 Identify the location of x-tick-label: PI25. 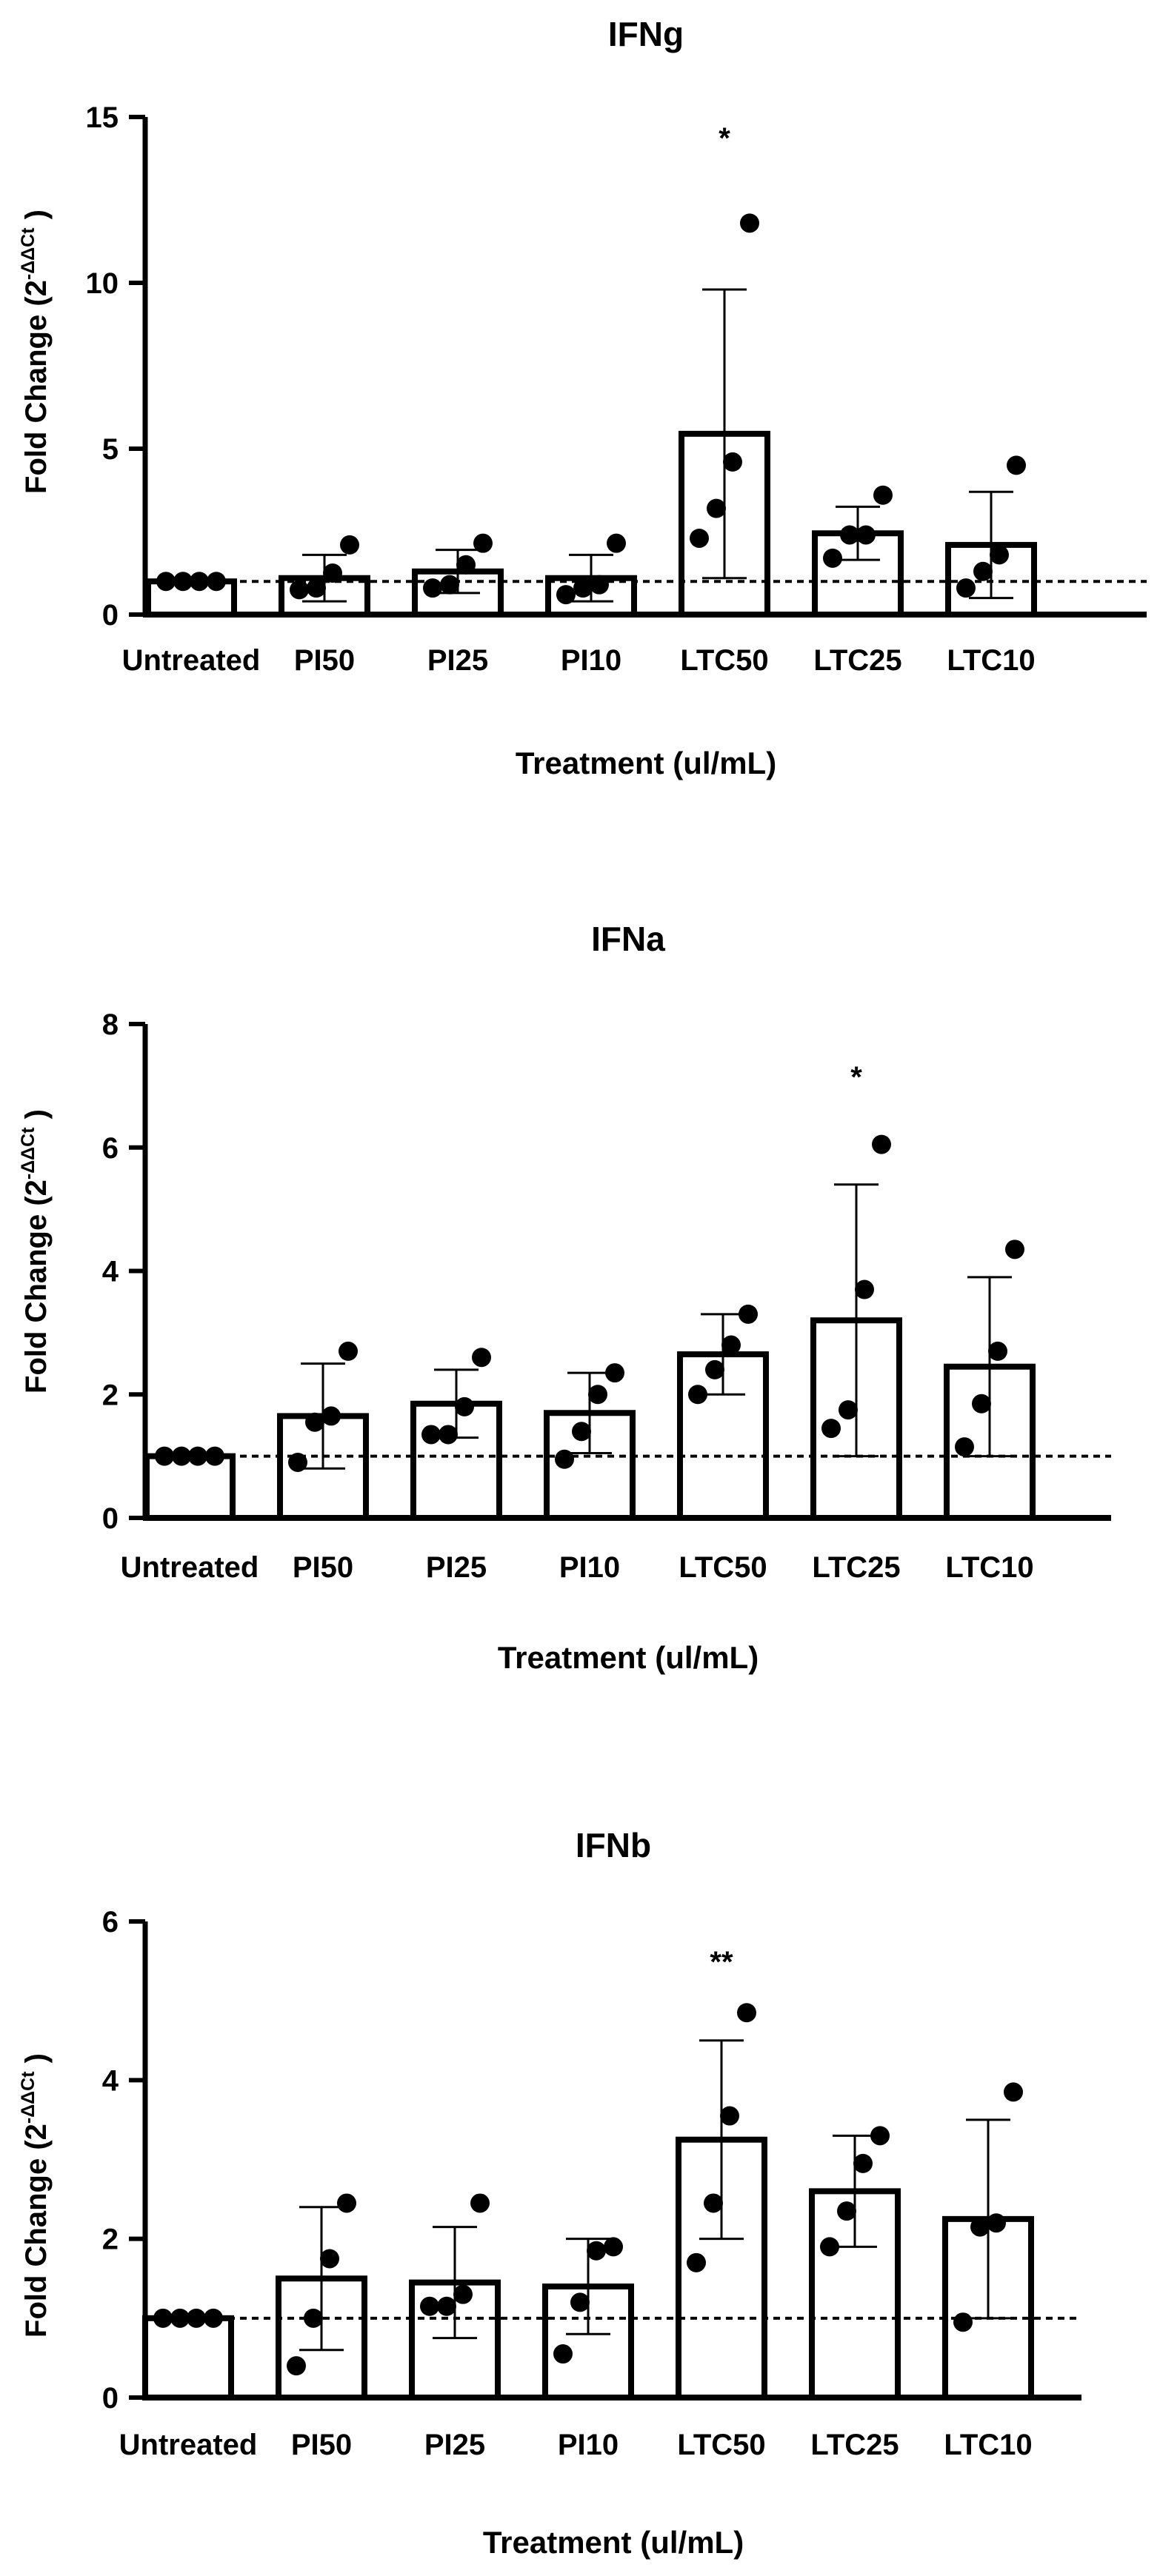
(457, 1567).